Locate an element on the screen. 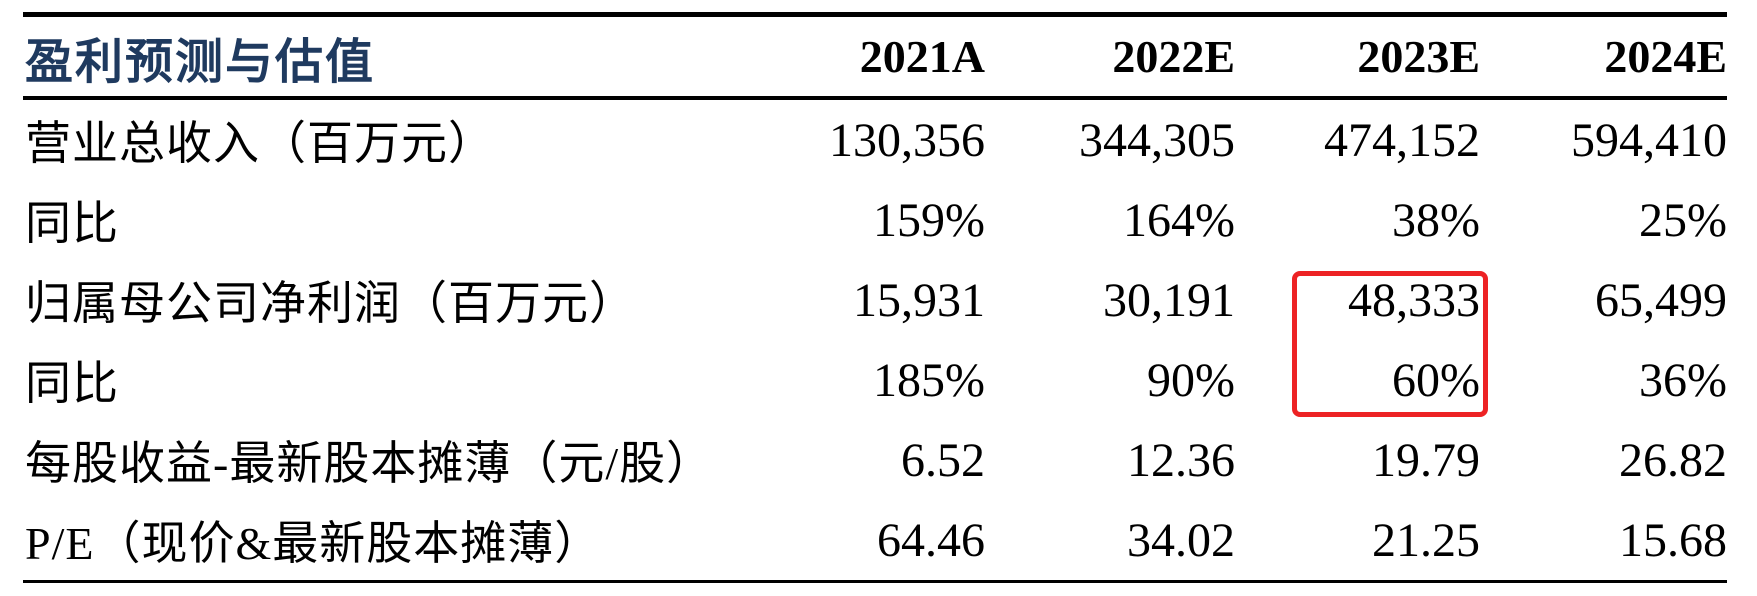 This screenshot has width=1757, height=596. column-header-2024e: 2024E is located at coordinates (1665, 56).